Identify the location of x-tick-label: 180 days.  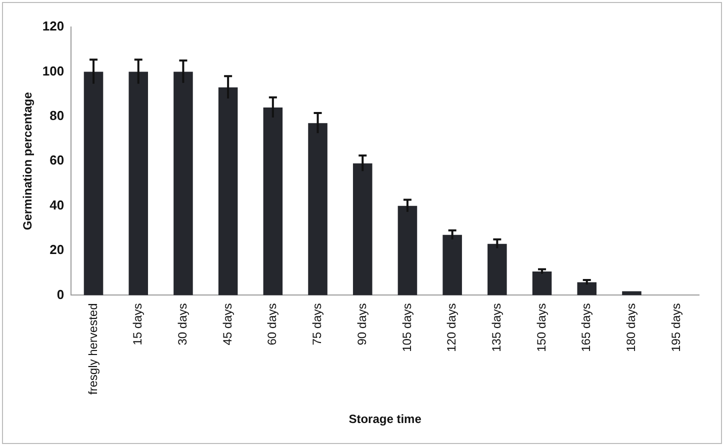
(631, 327).